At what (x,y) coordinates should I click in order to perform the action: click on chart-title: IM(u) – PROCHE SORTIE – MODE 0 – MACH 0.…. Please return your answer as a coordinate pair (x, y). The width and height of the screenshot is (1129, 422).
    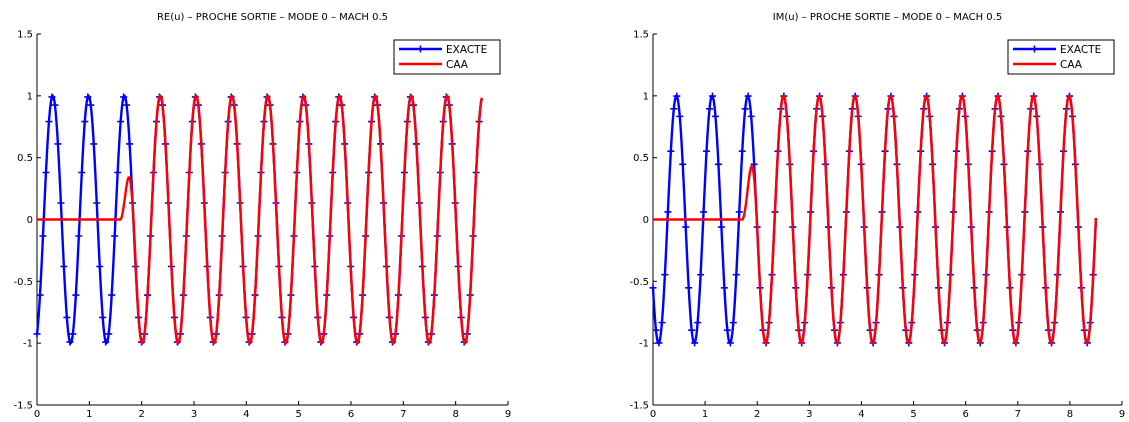
    Looking at the image, I should click on (887, 17).